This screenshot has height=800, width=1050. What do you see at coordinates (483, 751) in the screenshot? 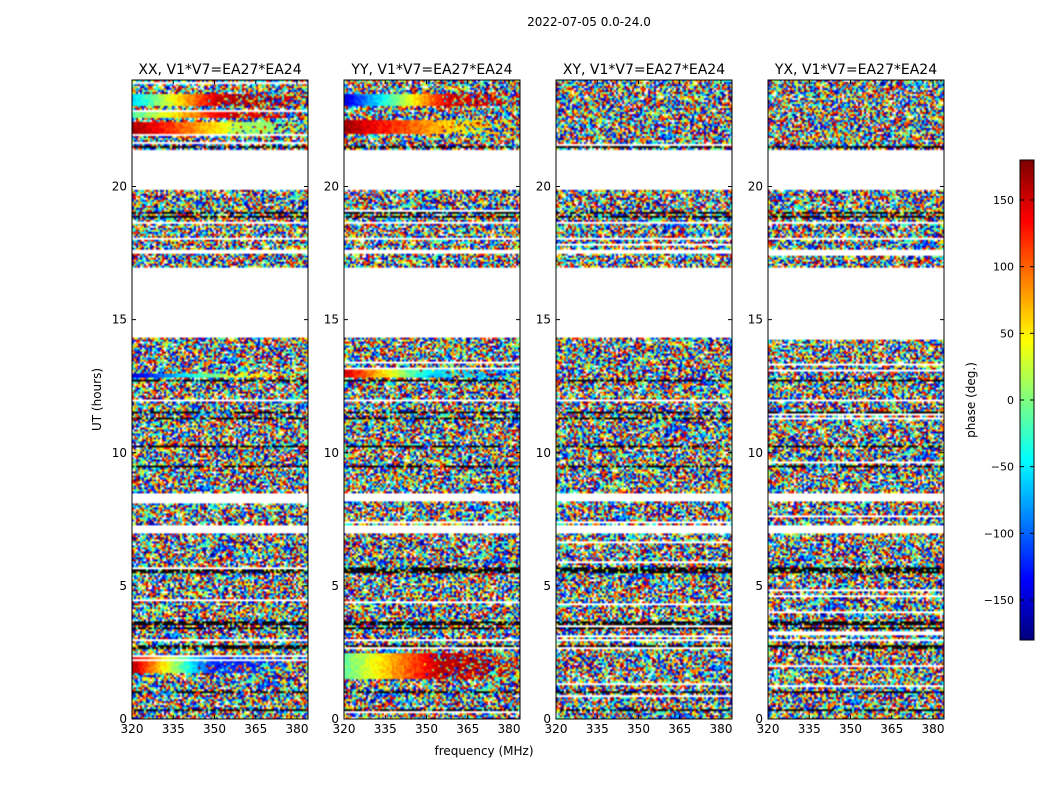
I see `x-axis-label: frequency (MHz)` at bounding box center [483, 751].